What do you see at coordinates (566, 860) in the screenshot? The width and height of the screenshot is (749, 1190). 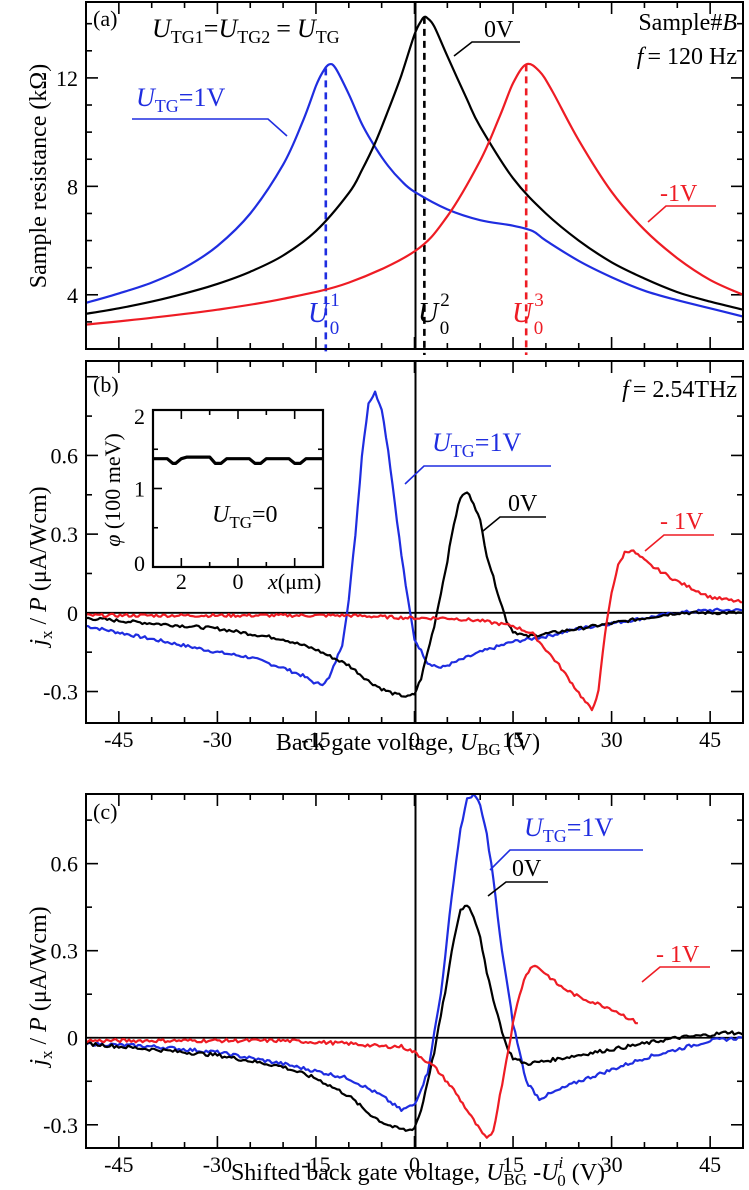 I see `panel-c-blue-leader` at bounding box center [566, 860].